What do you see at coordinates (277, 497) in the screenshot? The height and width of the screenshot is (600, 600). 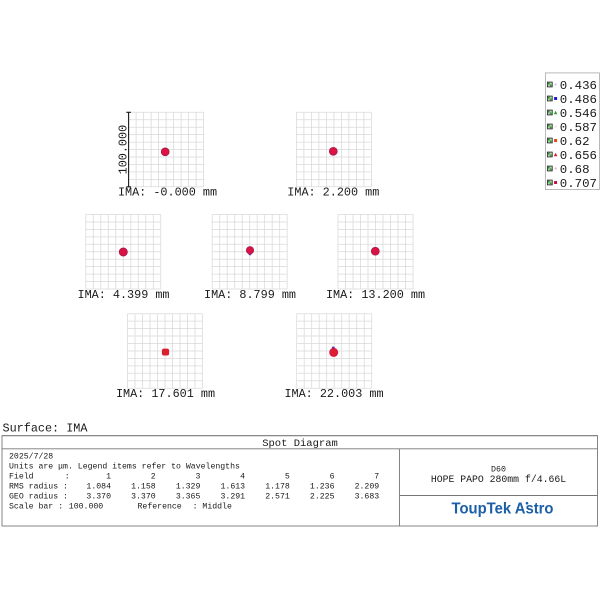 I see `svg-text: 2.571` at bounding box center [277, 497].